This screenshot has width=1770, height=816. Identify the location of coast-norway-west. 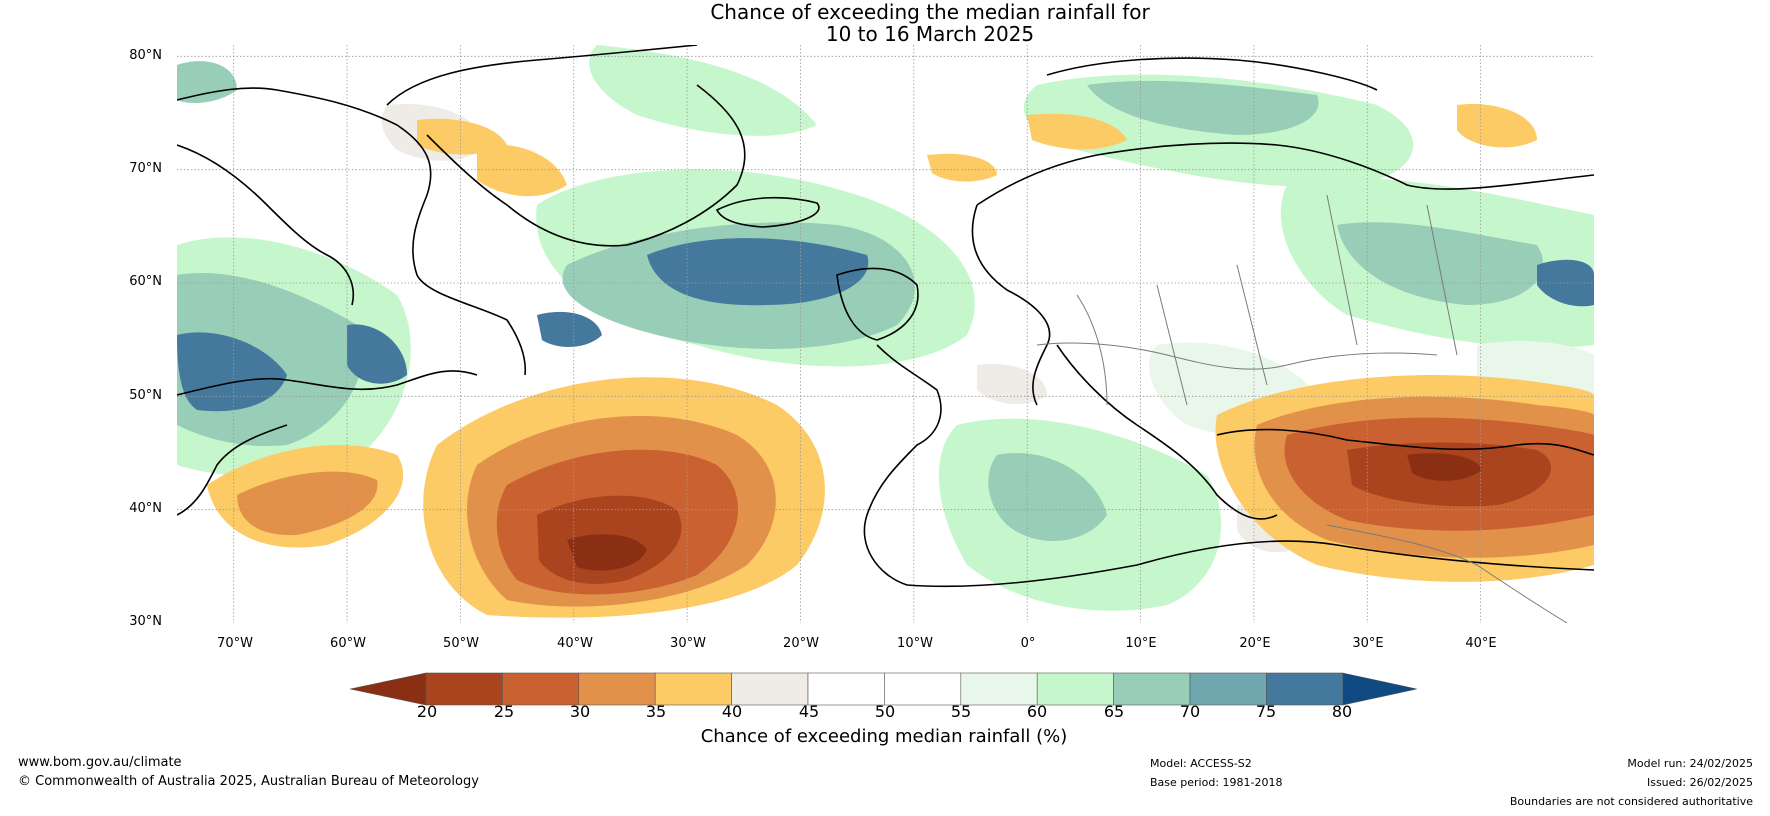
(1011, 305).